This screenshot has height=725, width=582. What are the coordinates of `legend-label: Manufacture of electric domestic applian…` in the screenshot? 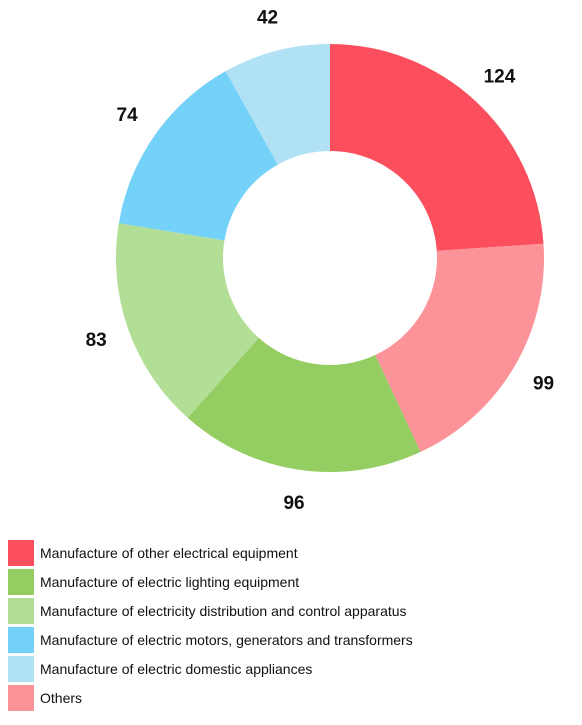 It's located at (176, 668).